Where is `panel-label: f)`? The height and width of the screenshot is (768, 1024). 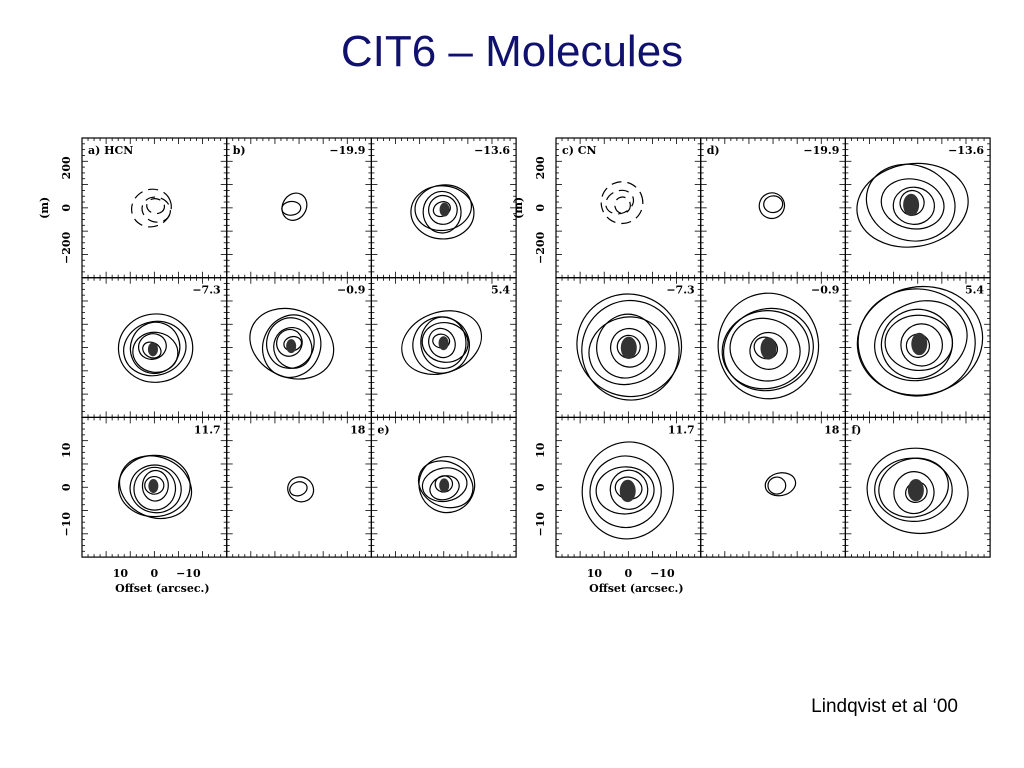 panel-label: f) is located at coordinates (856, 429).